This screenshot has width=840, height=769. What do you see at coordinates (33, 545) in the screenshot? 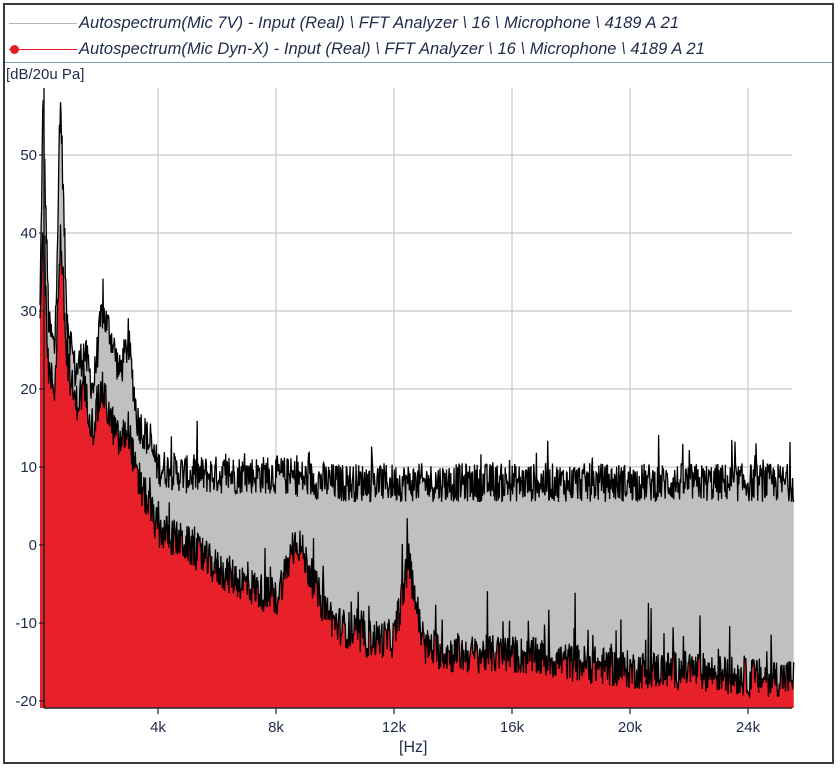
I see `y-tick-label: 0` at bounding box center [33, 545].